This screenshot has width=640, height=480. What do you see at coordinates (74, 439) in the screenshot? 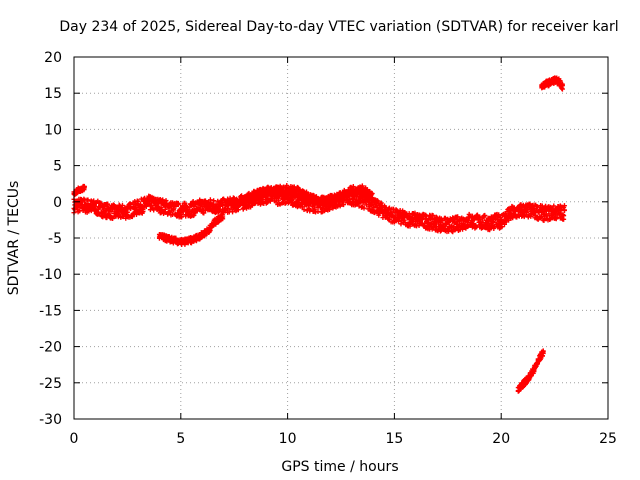
I see `x-tick-label: 0` at bounding box center [74, 439].